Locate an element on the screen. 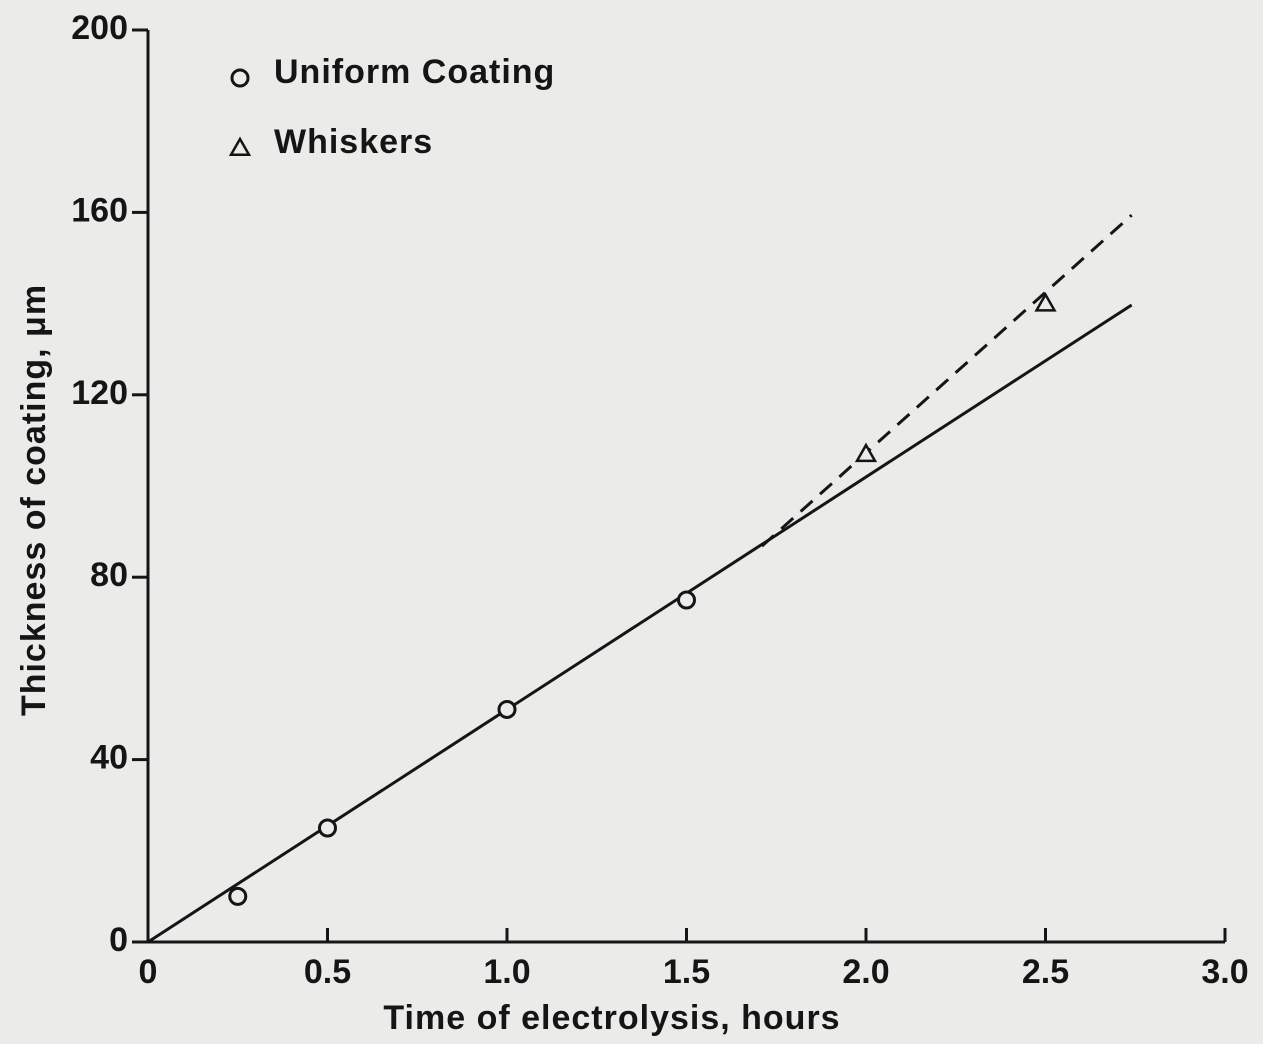 The image size is (1263, 1044). y-axis-title: Thickness of coating, μm is located at coordinates (34, 500).